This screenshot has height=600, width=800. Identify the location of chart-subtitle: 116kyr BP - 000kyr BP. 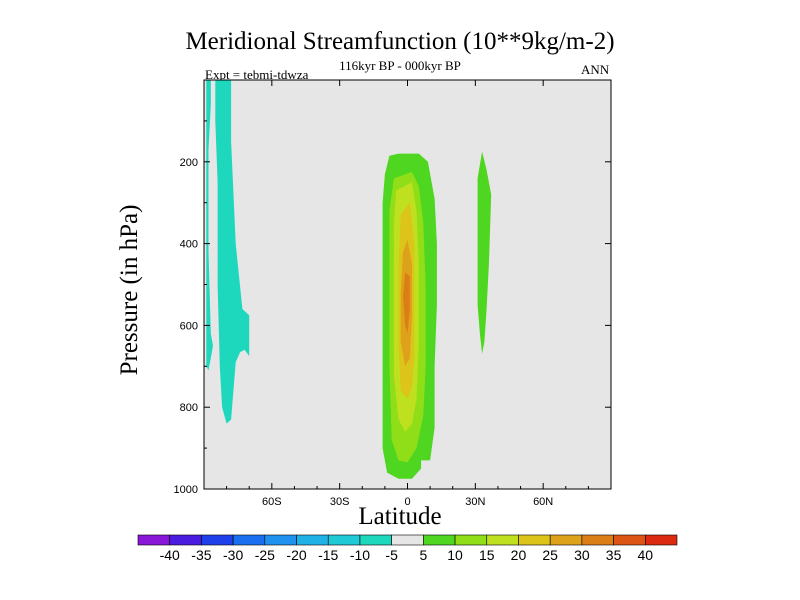
(400, 65).